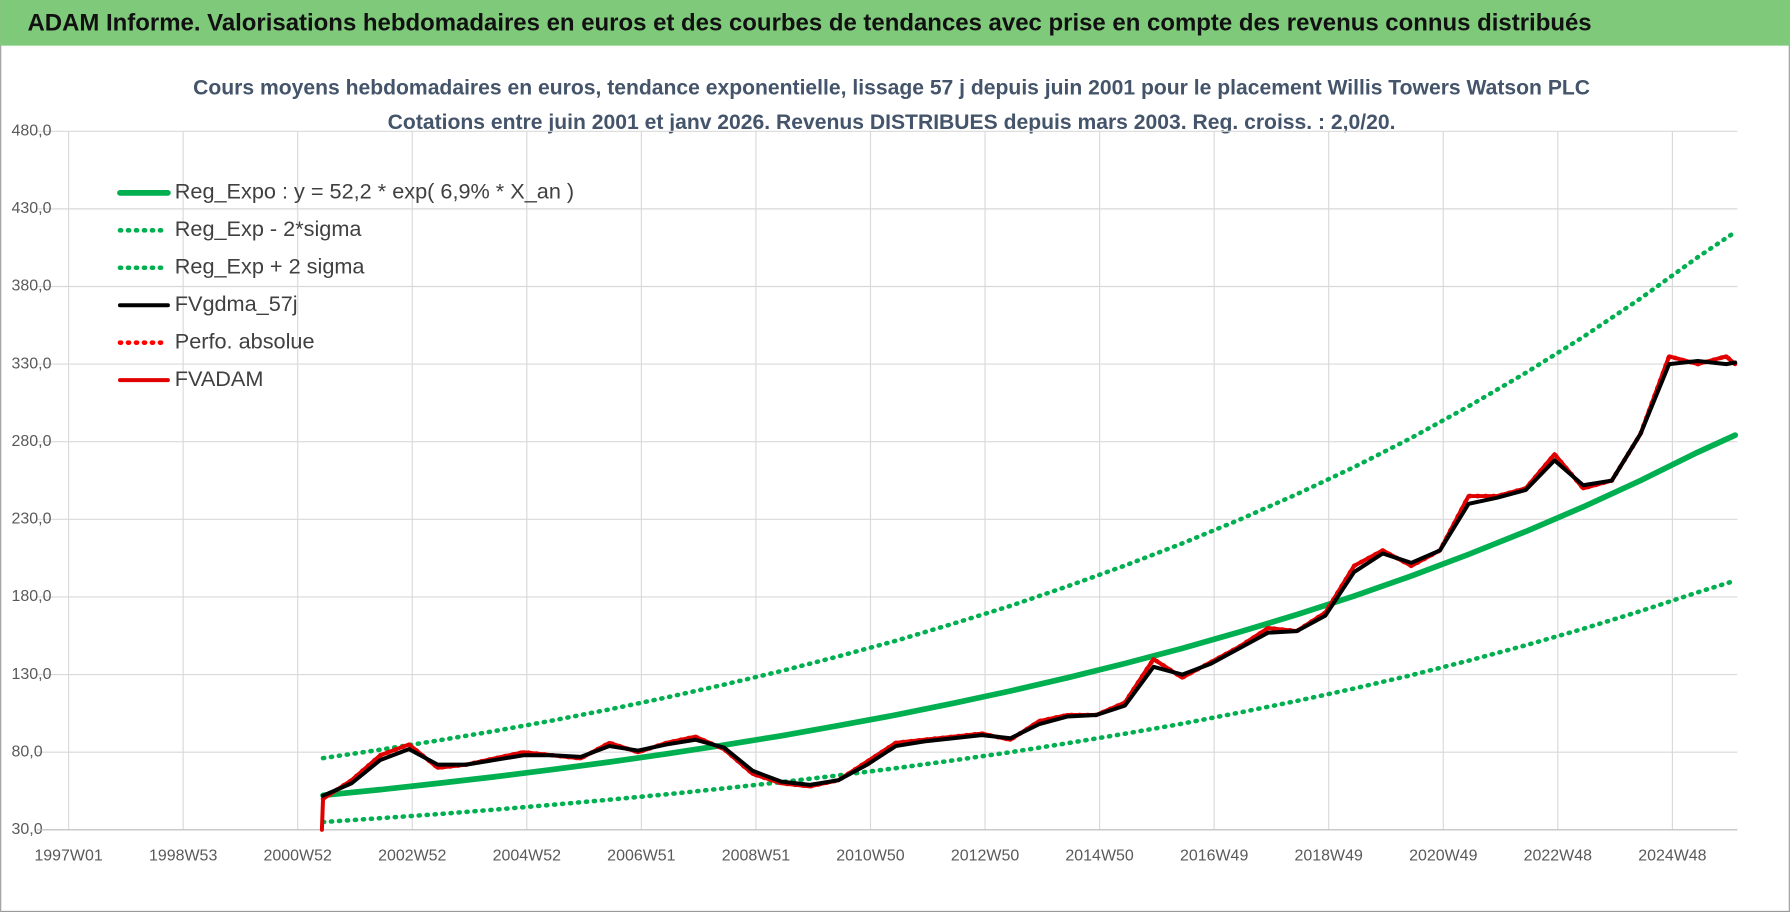 This screenshot has width=1790, height=912. What do you see at coordinates (27, 829) in the screenshot?
I see `y-tick-label: 30,0` at bounding box center [27, 829].